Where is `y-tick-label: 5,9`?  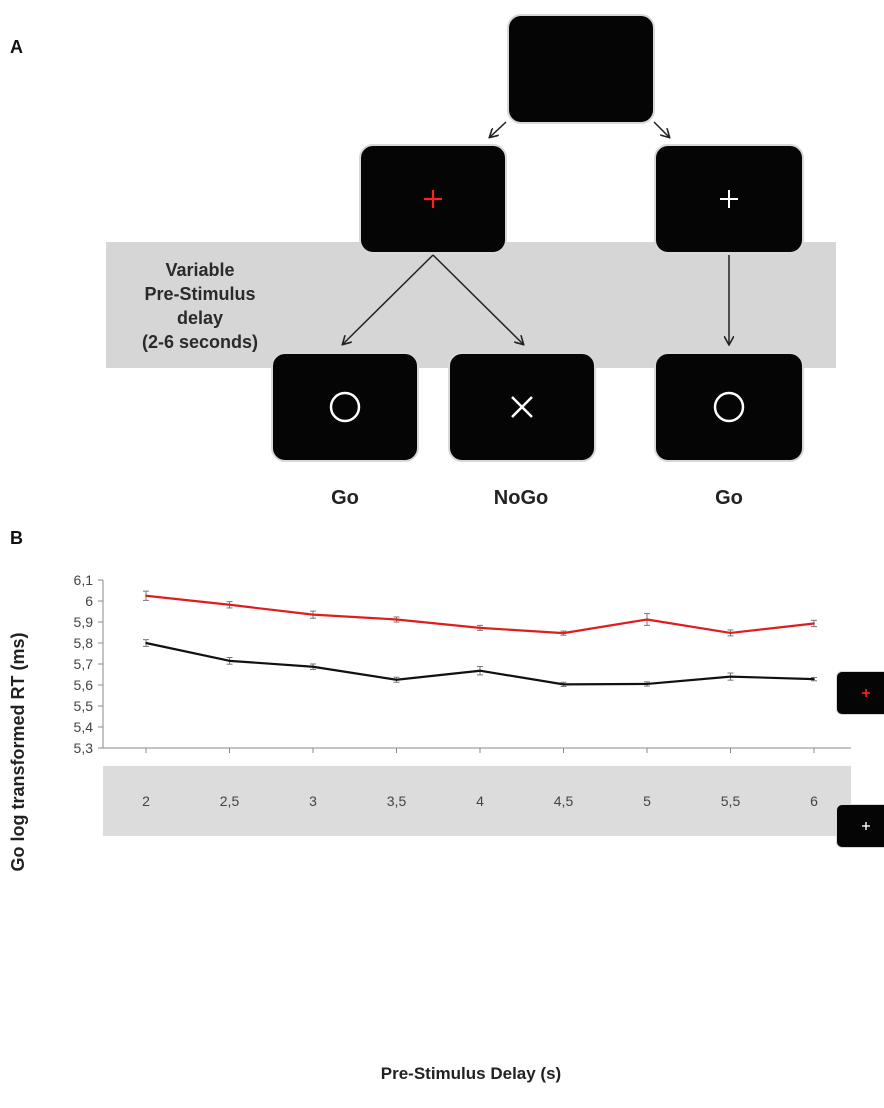
y-tick-label: 5,9 is located at coordinates (84, 622).